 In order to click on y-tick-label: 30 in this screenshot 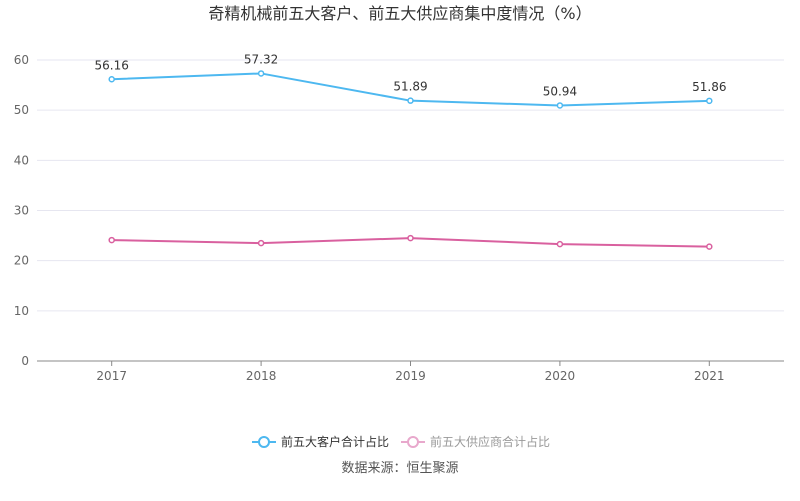, I will do `click(21, 211)`.